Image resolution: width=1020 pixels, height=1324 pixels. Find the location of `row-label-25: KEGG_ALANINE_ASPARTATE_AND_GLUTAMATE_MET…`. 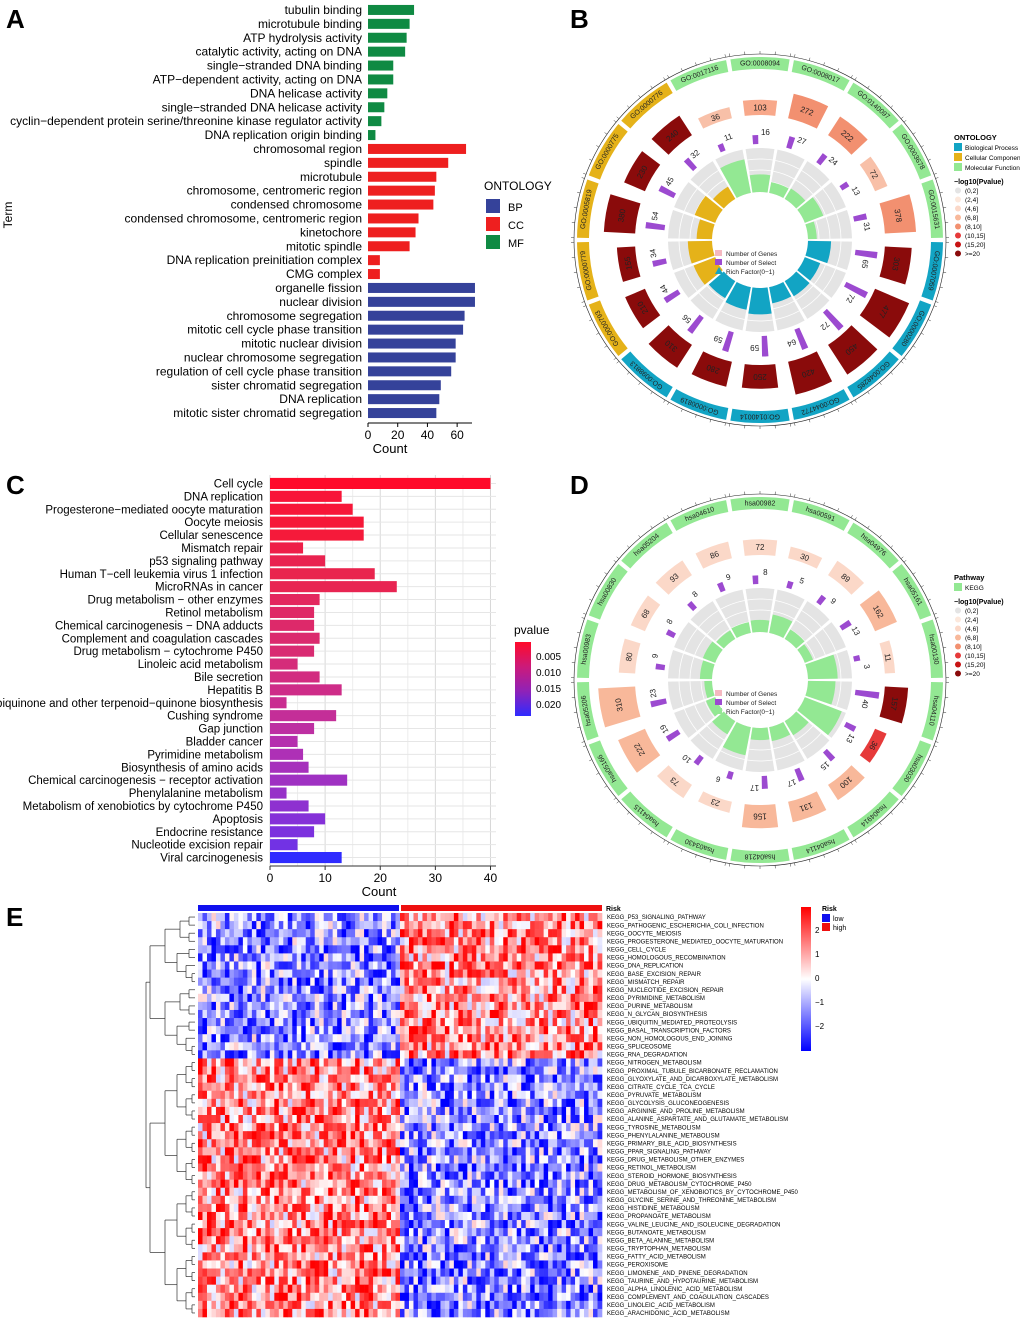

row-label-25: KEGG_ALANINE_ASPARTATE_AND_GLUTAMATE_MET… is located at coordinates (697, 1120).